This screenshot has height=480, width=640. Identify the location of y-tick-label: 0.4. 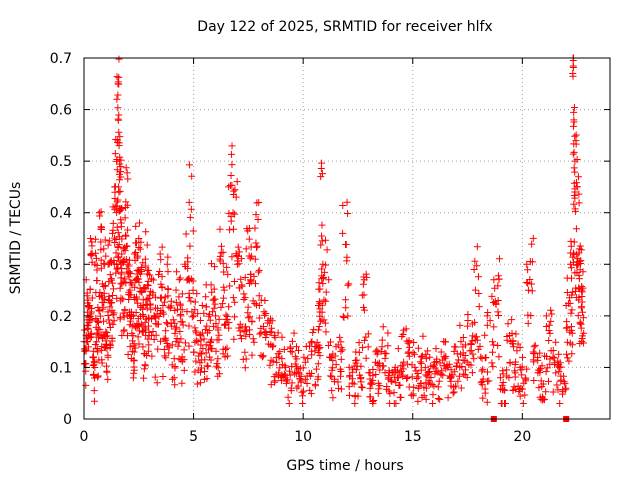
(61, 214).